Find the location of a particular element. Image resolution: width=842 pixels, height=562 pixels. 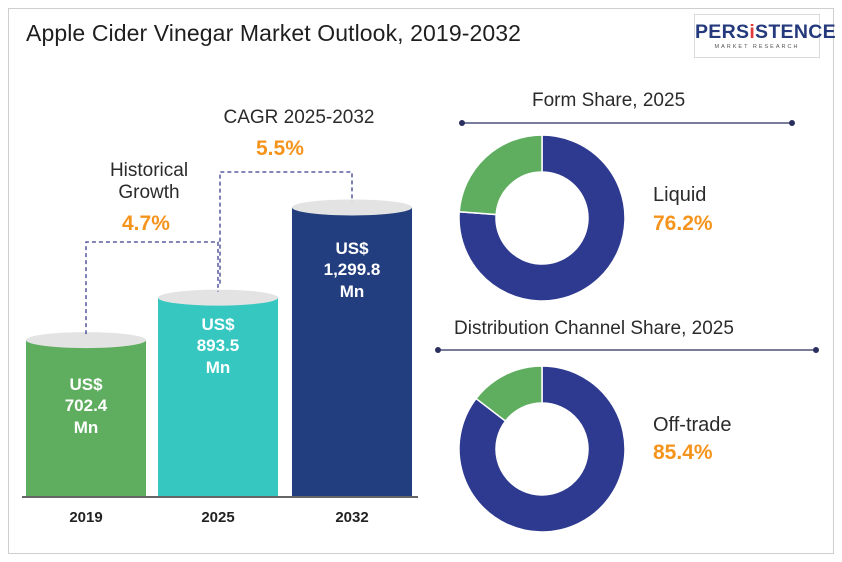

form-share-main-label: Liquid is located at coordinates (680, 195).